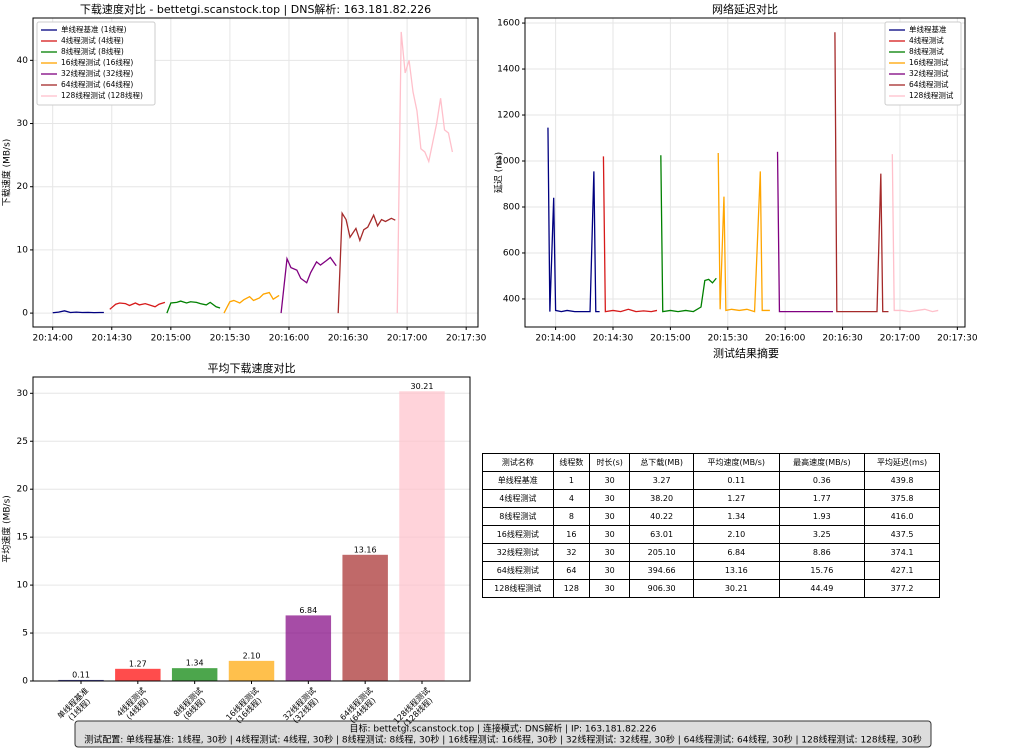  Describe the element at coordinates (745, 9) in the screenshot. I see `chart-title: 网络延迟对比` at that location.